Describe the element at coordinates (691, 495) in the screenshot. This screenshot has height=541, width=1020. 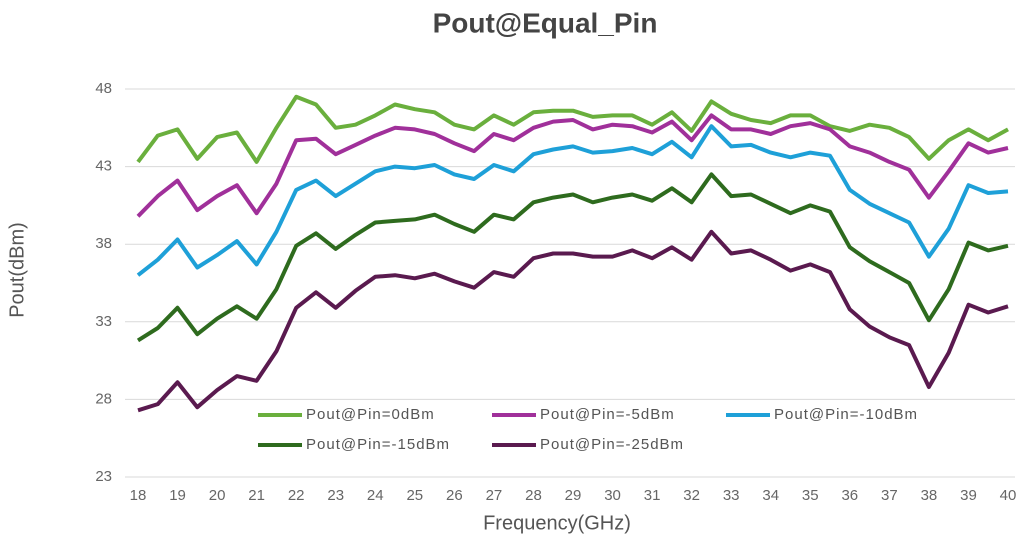
I see `x-tick-label: 32` at that location.